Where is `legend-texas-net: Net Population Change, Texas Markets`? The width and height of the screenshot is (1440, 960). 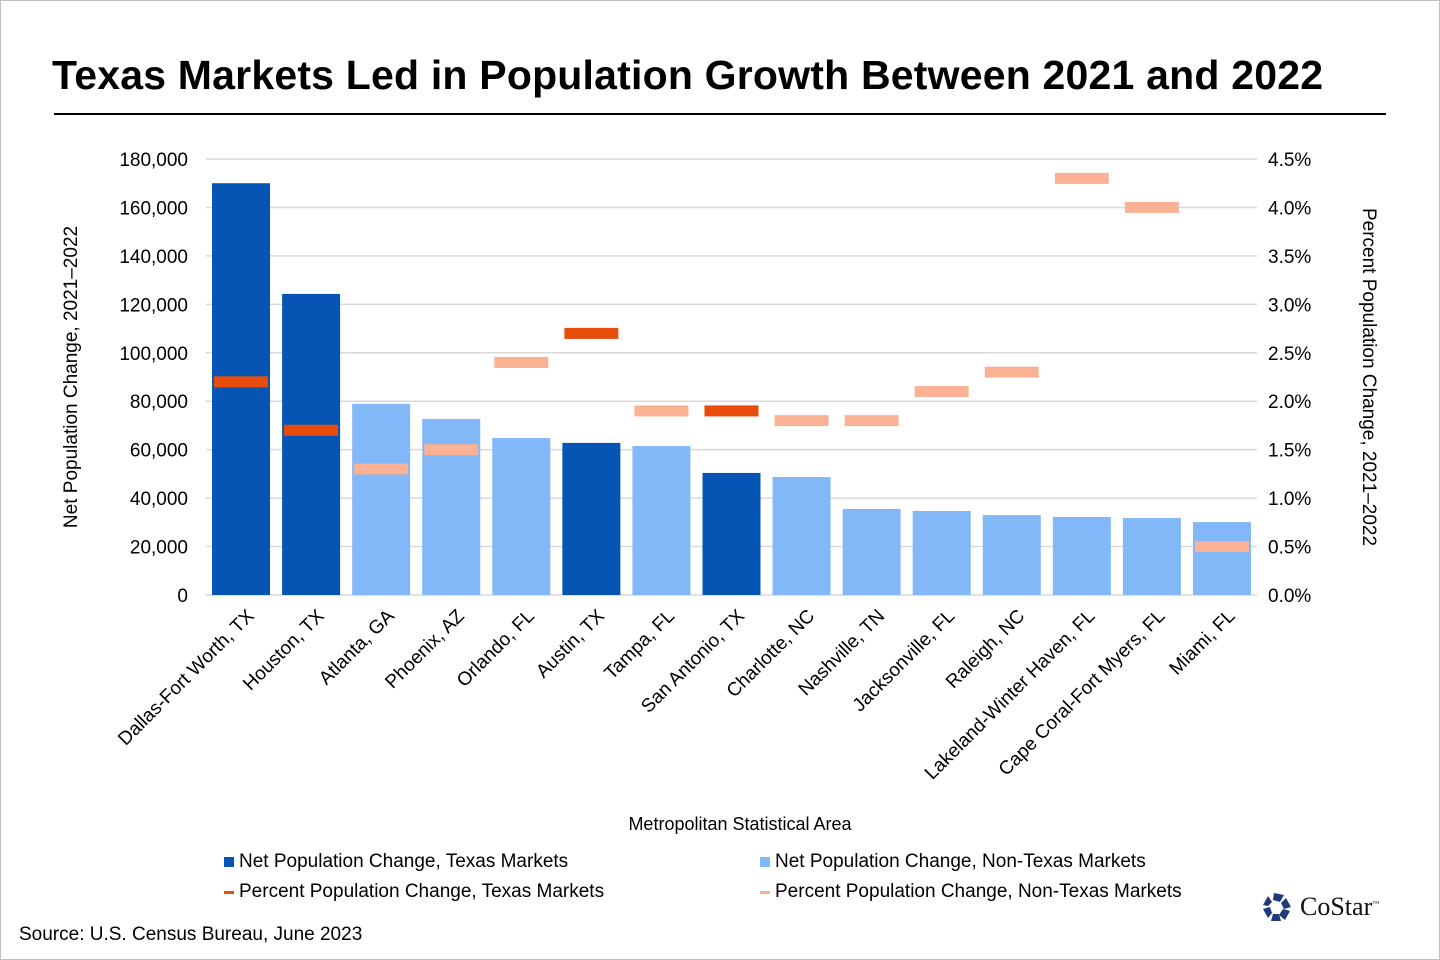
legend-texas-net: Net Population Change, Texas Markets is located at coordinates (396, 862).